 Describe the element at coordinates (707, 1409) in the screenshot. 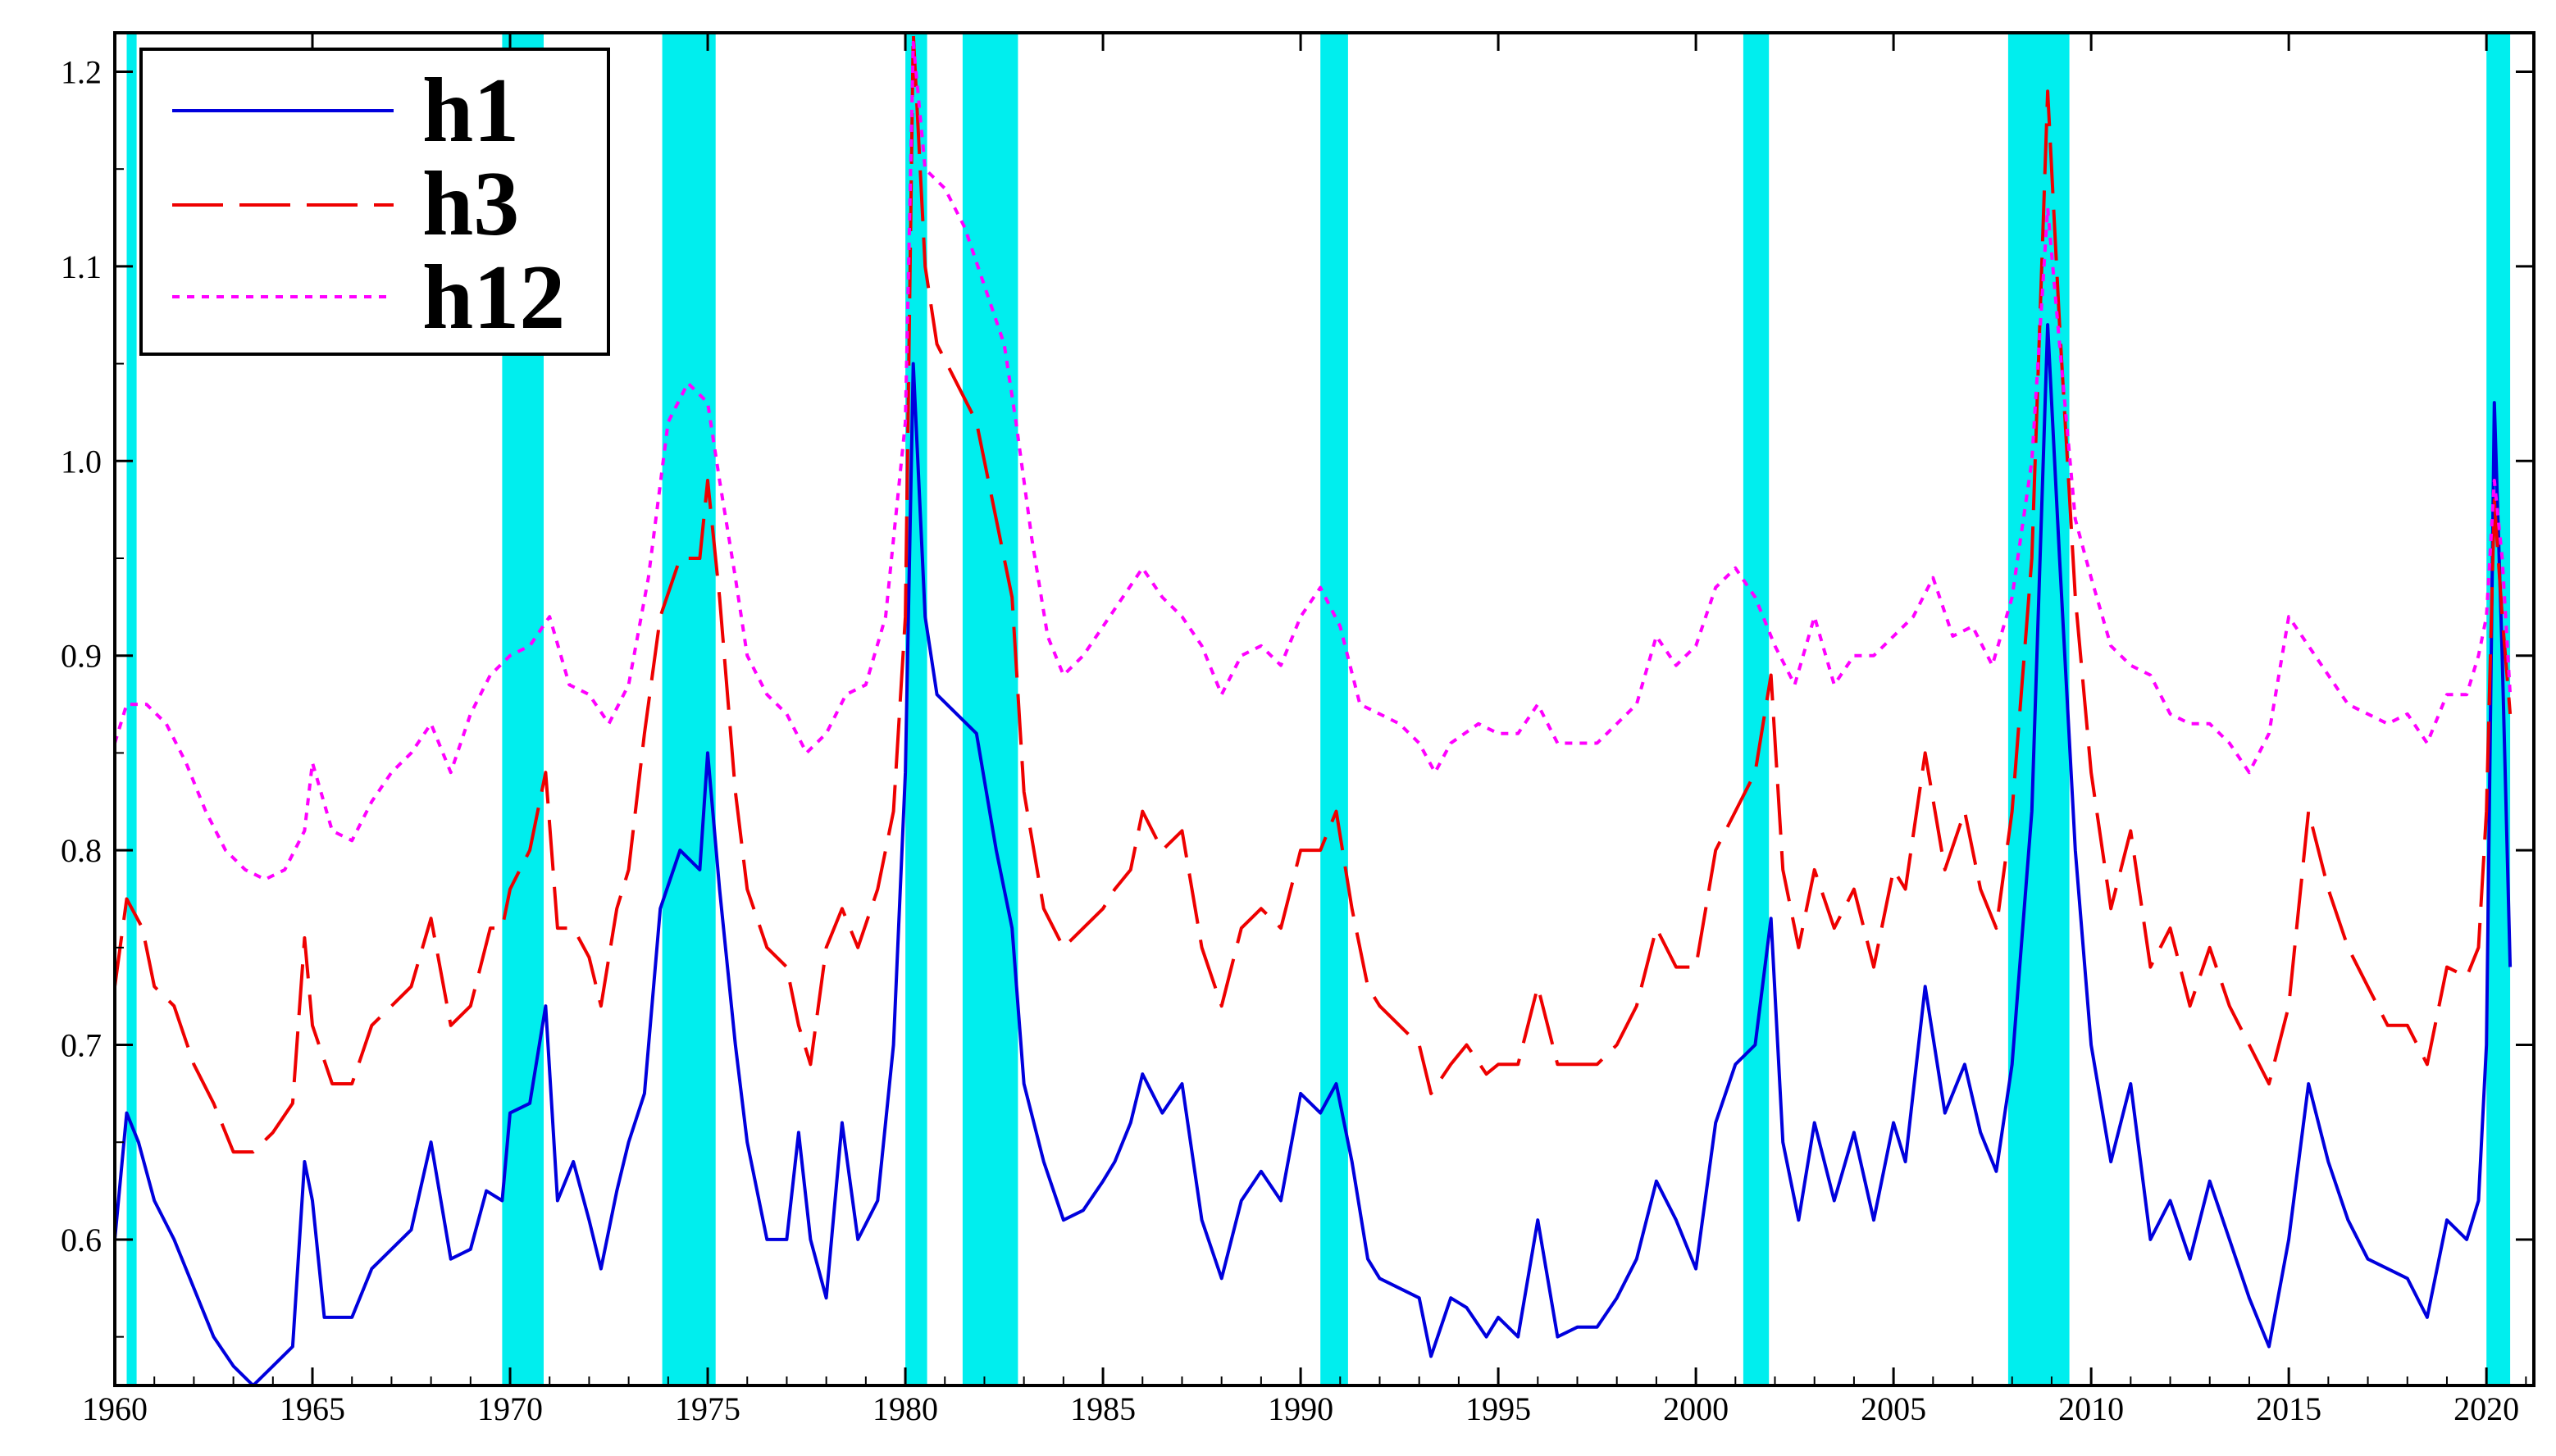

I see `x-tick-label-1975: 1975` at that location.